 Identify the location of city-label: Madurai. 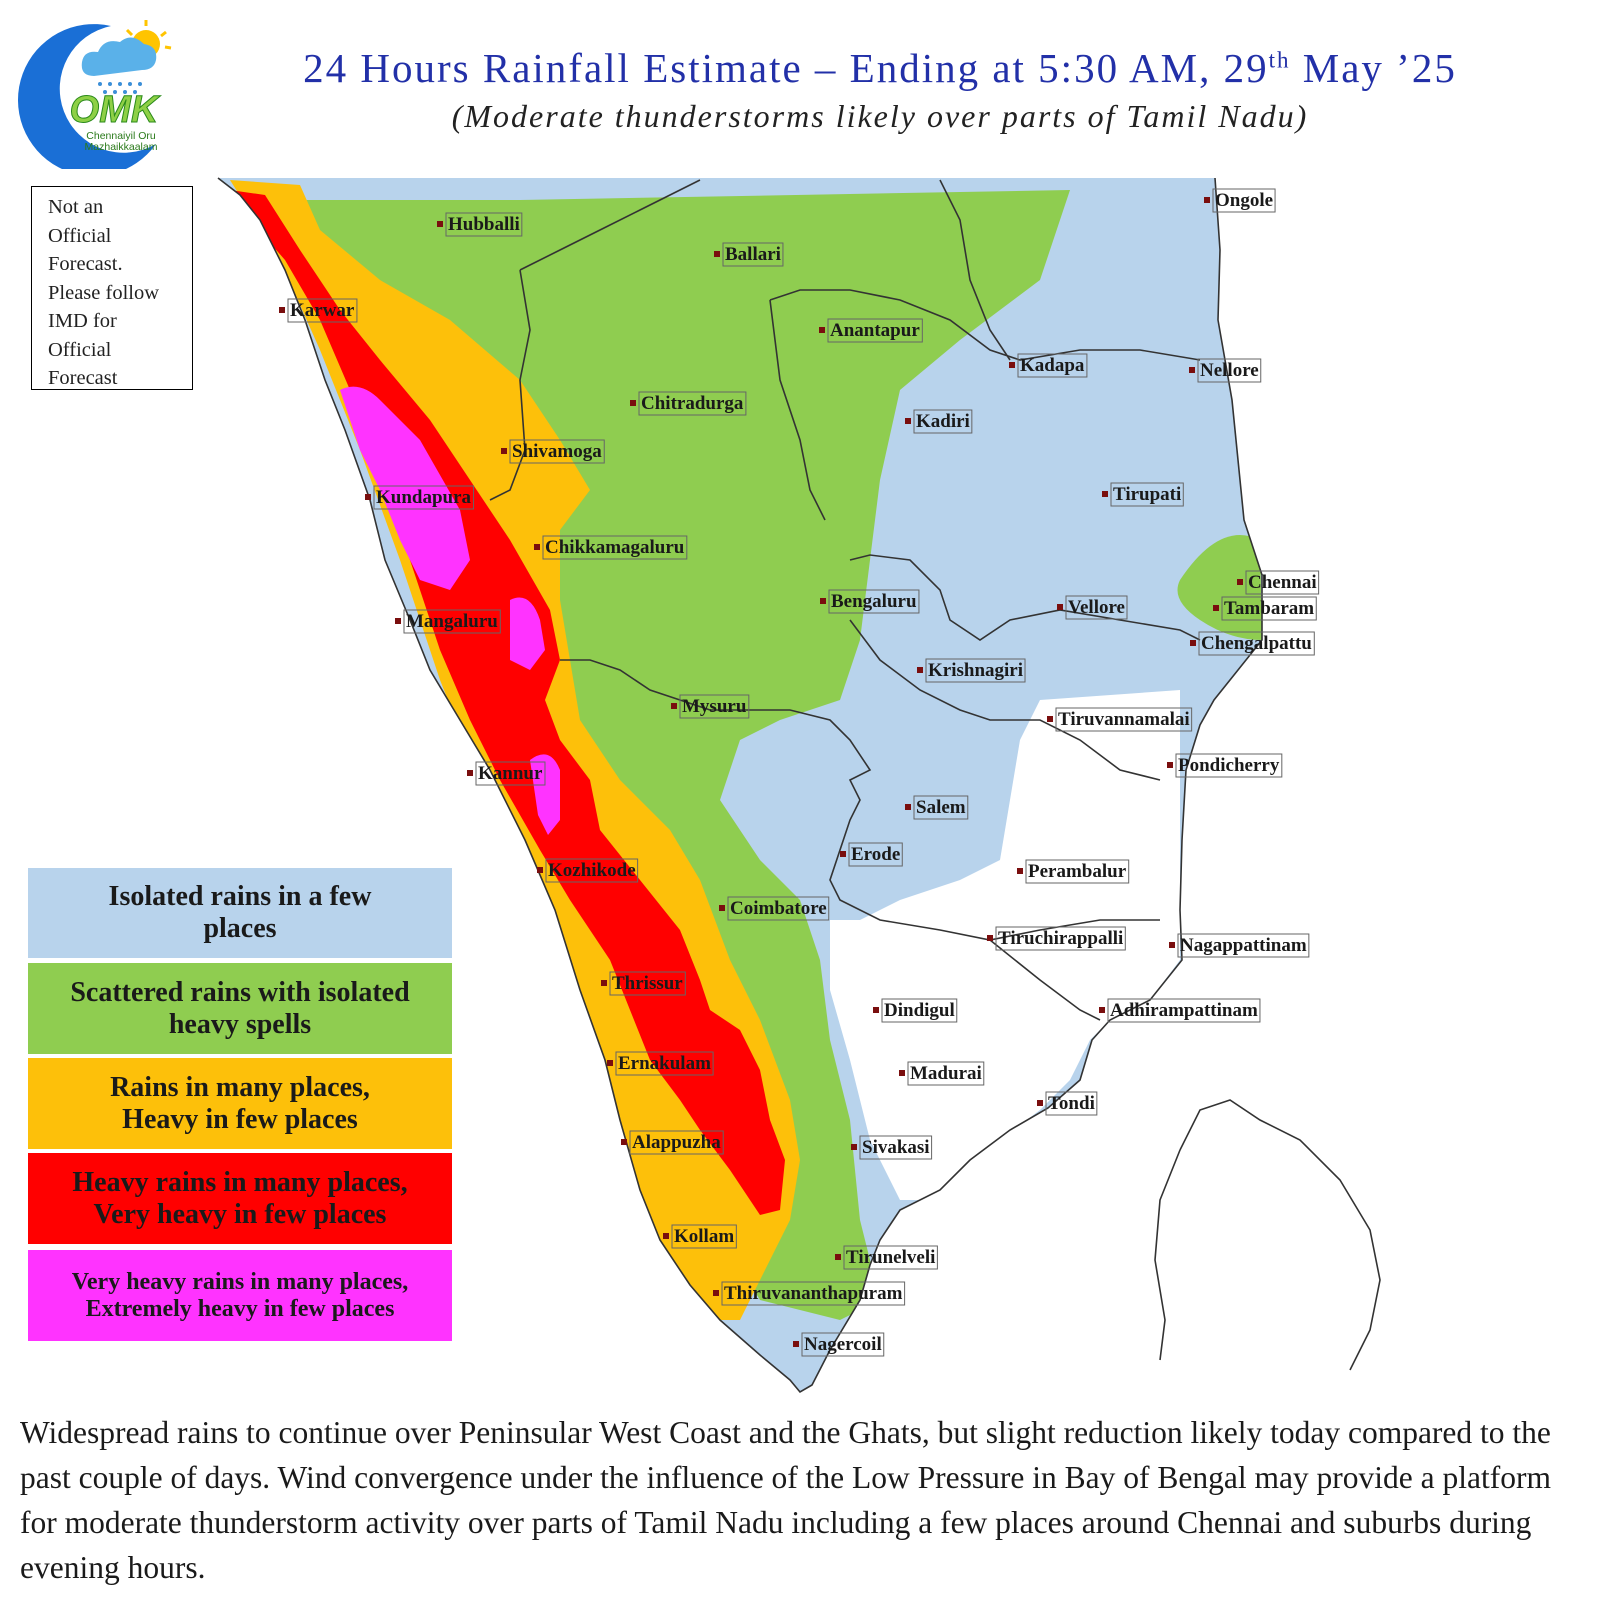
(946, 1073).